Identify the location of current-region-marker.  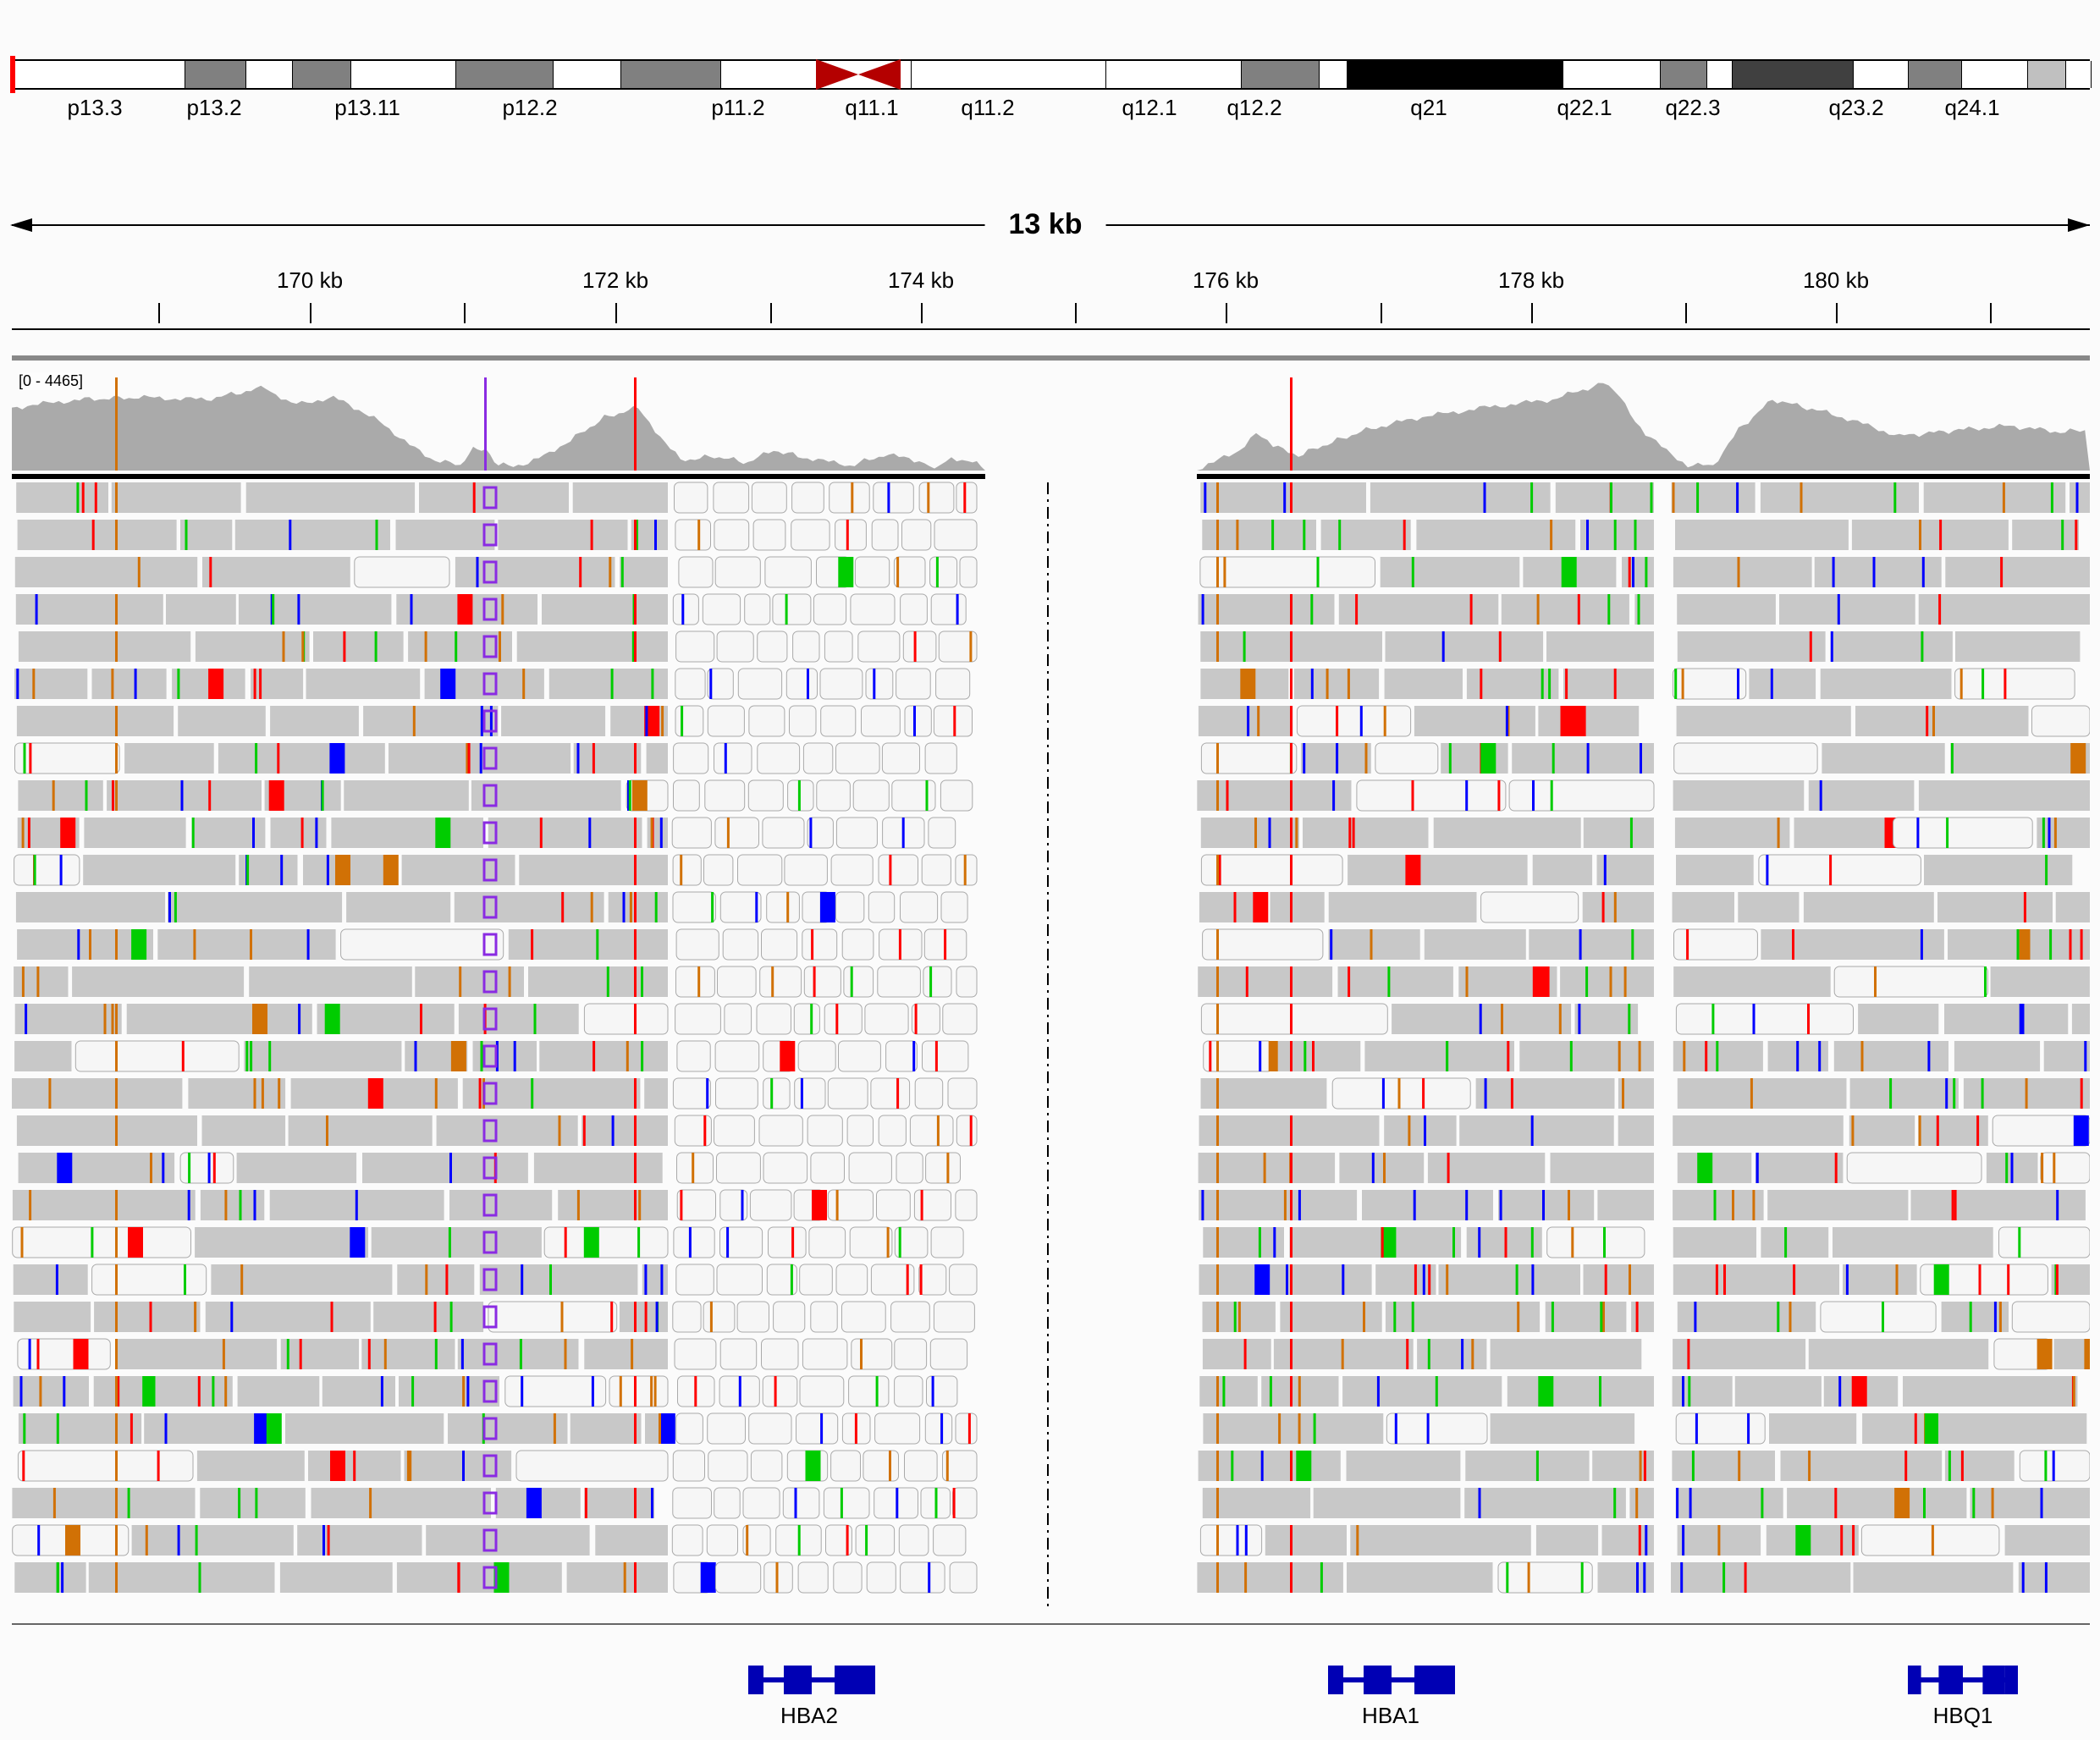
(13, 75).